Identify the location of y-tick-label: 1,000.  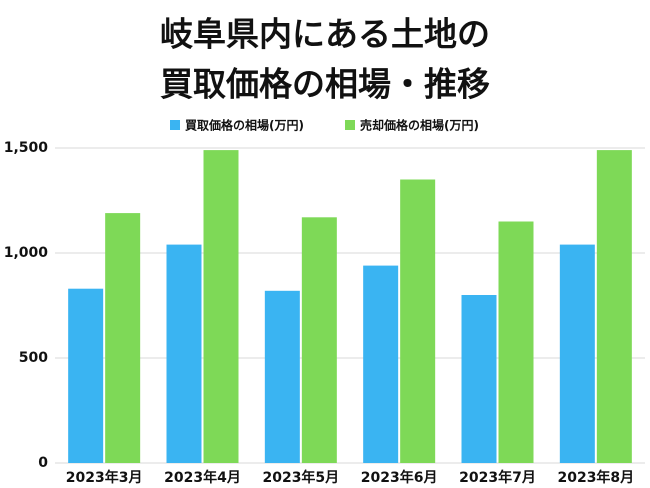
(26, 253).